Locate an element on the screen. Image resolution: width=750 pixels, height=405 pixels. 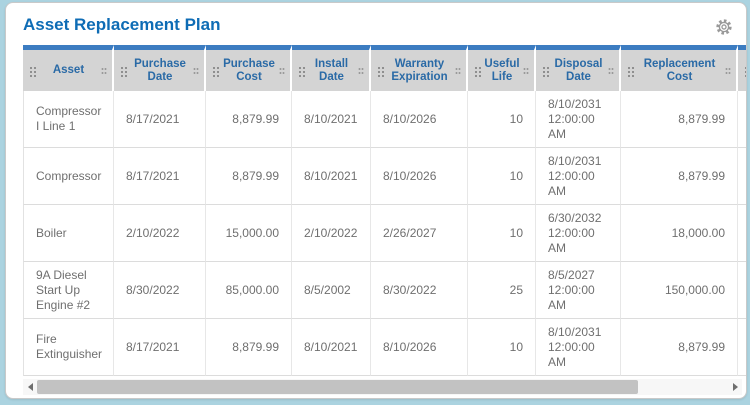
column-header-clipped is located at coordinates (742, 68).